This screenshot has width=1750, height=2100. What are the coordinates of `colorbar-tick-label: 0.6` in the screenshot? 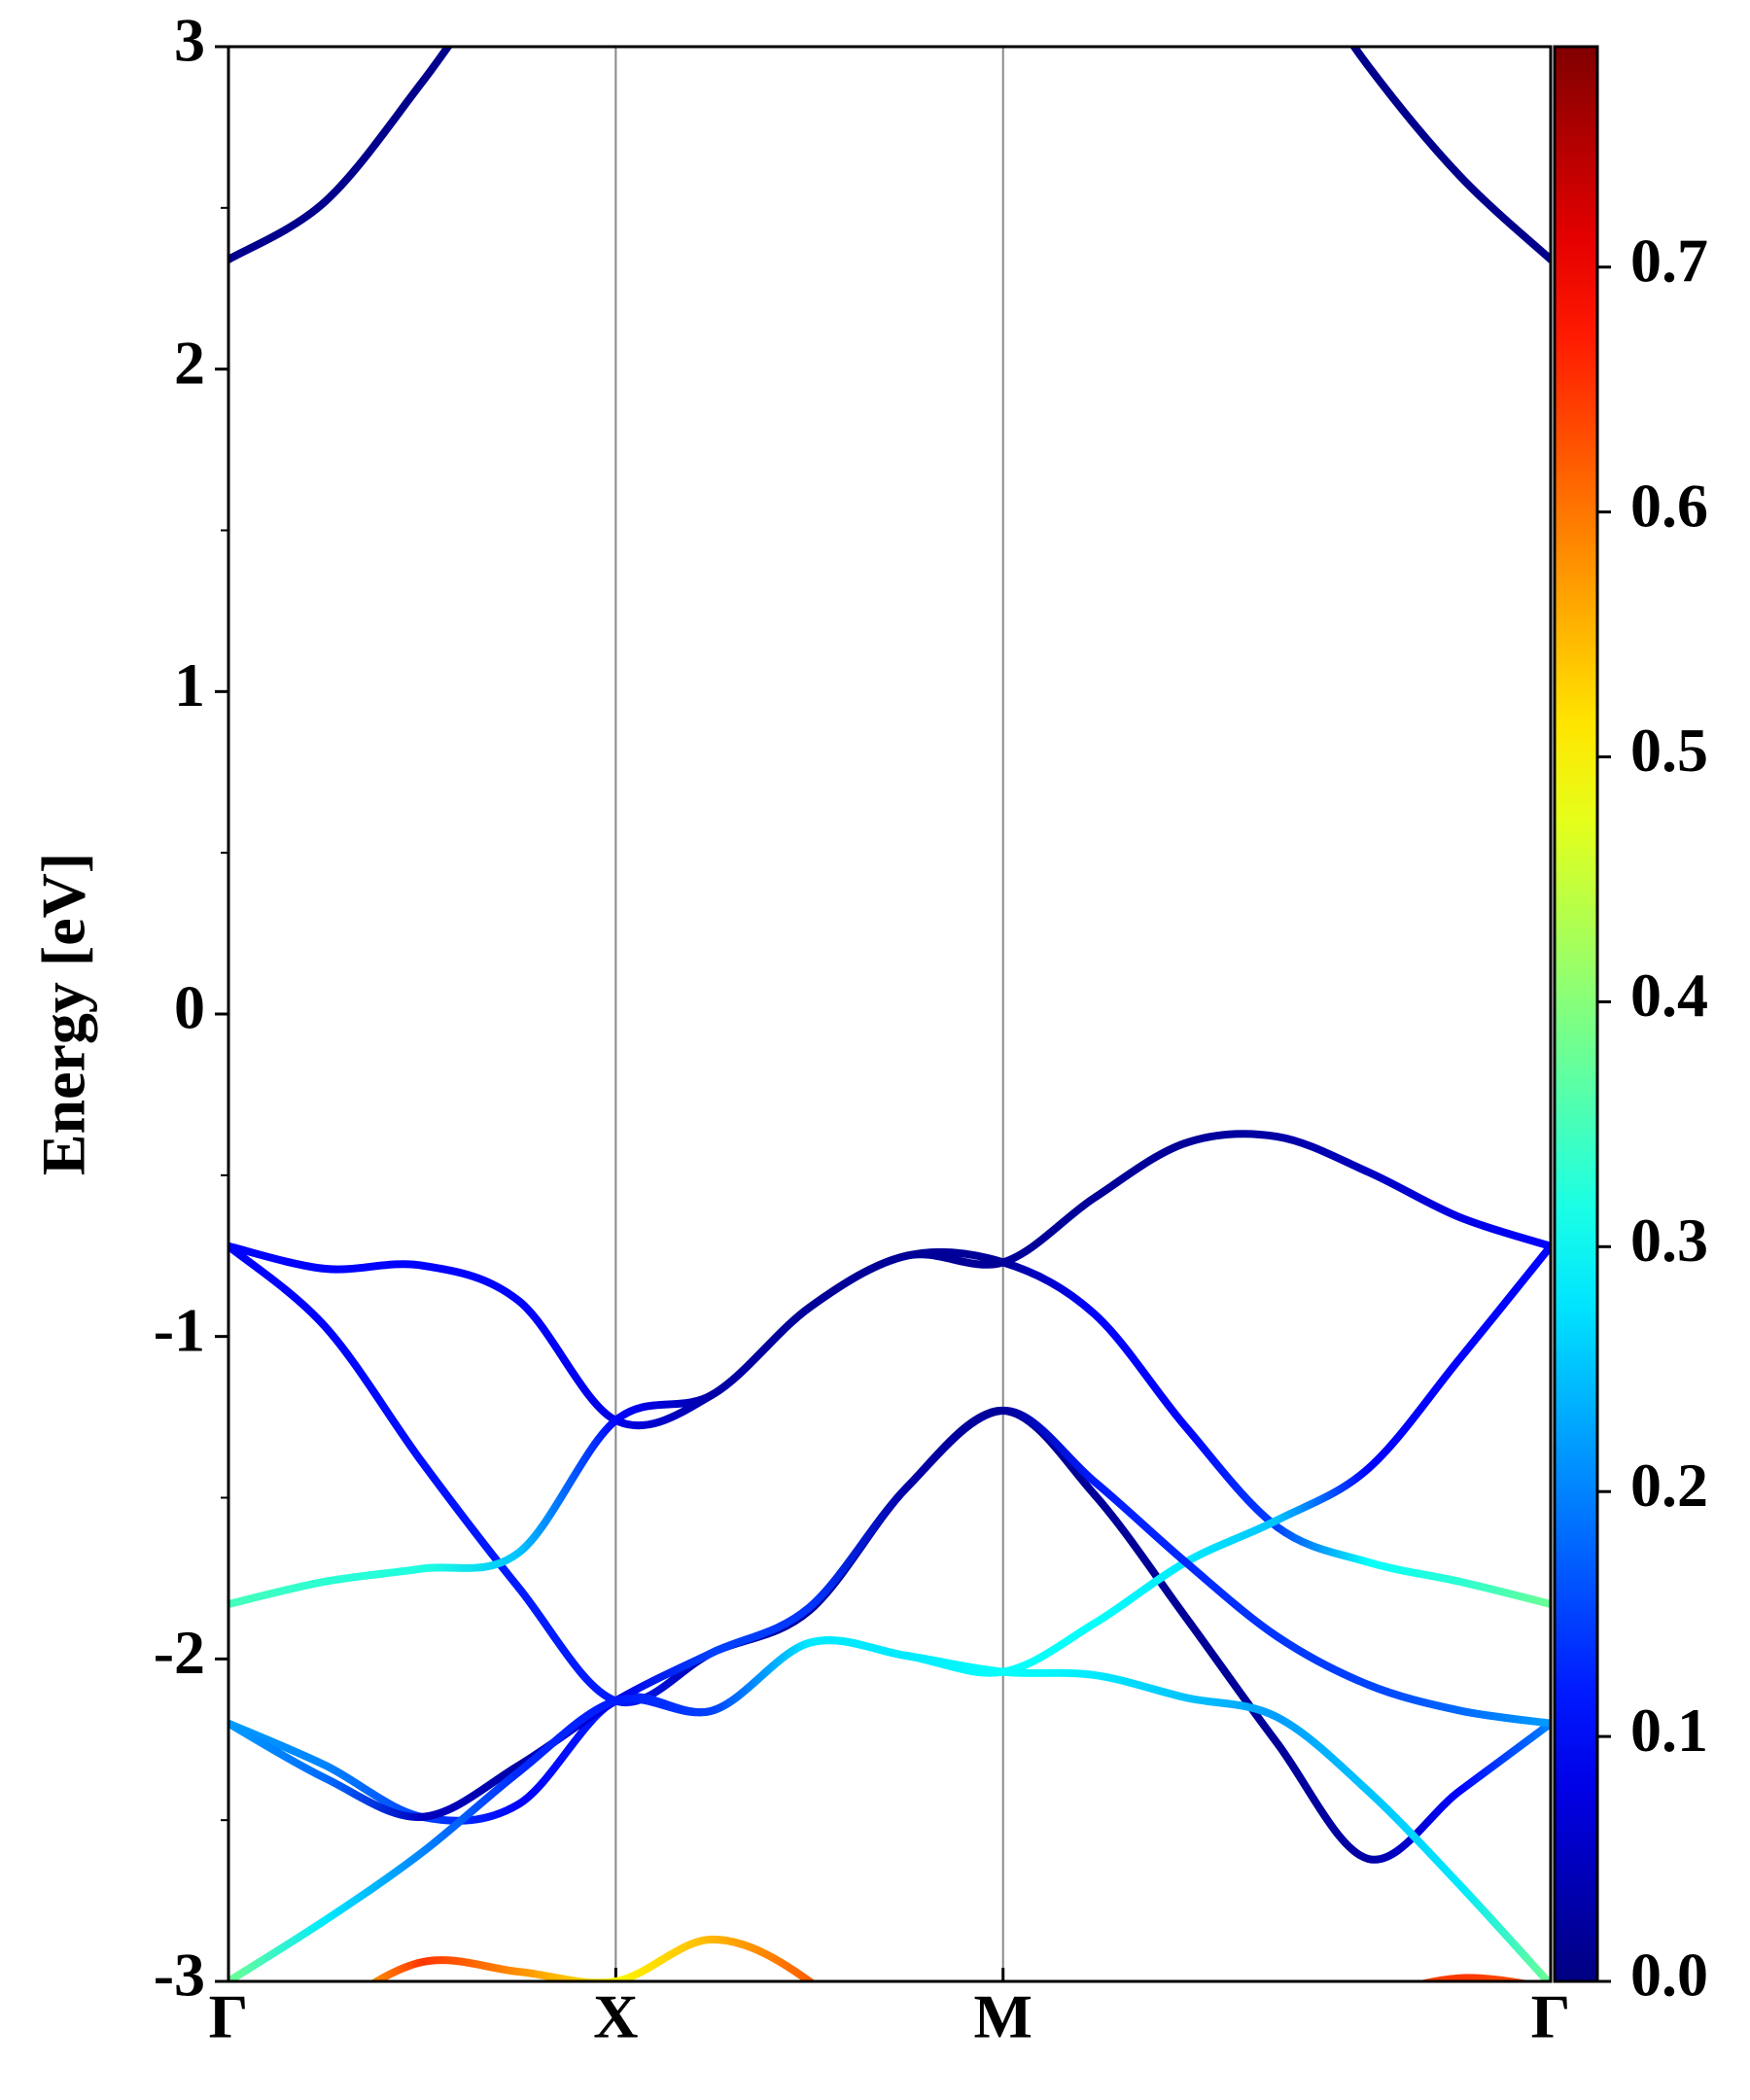 It's located at (1669, 505).